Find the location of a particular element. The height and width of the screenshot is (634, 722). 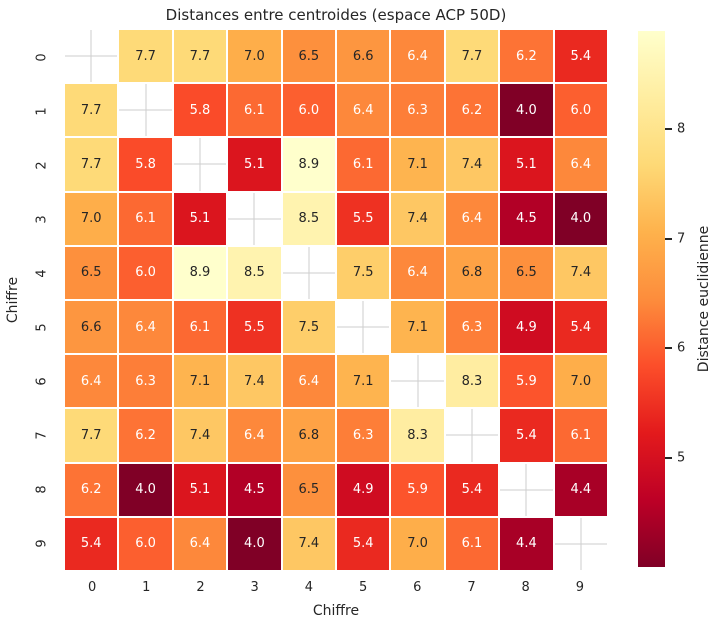

heatmap-cell: 5.8 is located at coordinates (200, 110).